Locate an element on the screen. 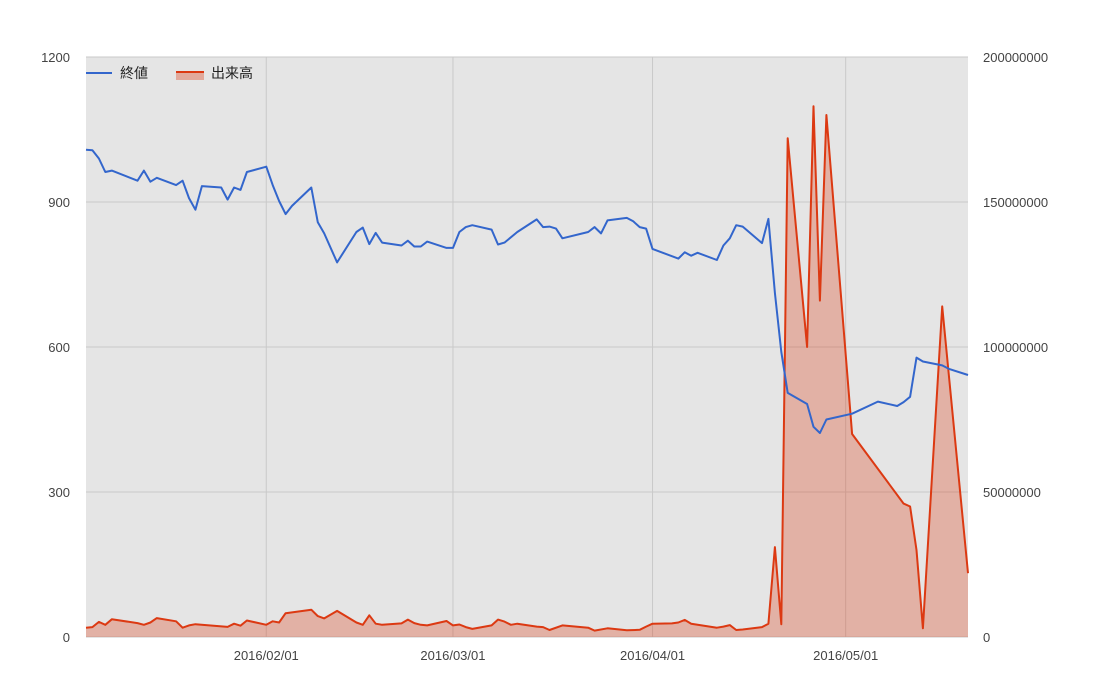 The height and width of the screenshot is (683, 1104). y-left-tick-label: 600 is located at coordinates (59, 347).